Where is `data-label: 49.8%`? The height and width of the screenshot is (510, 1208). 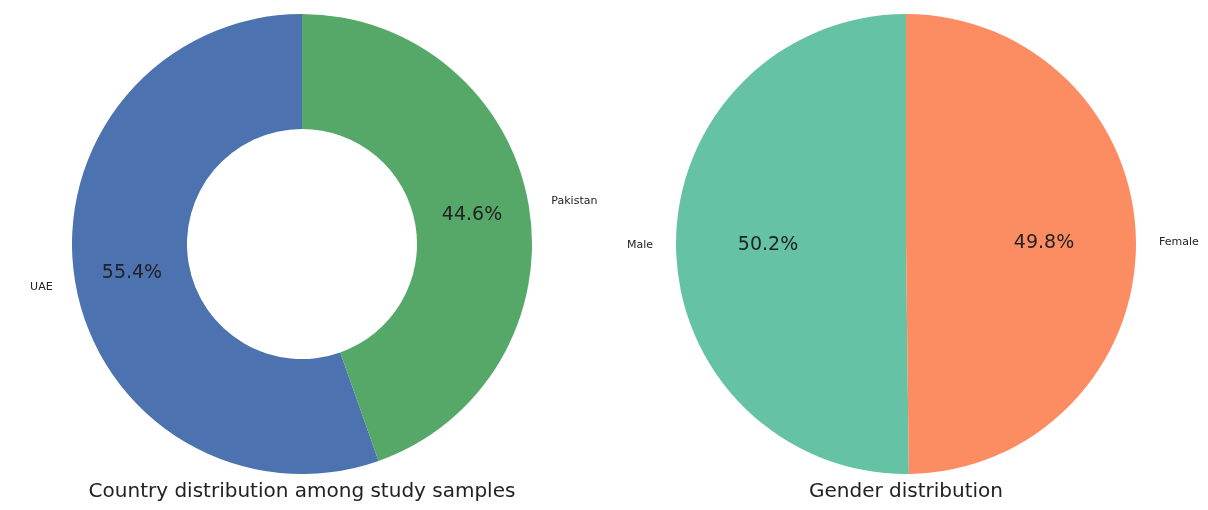 data-label: 49.8% is located at coordinates (1044, 241).